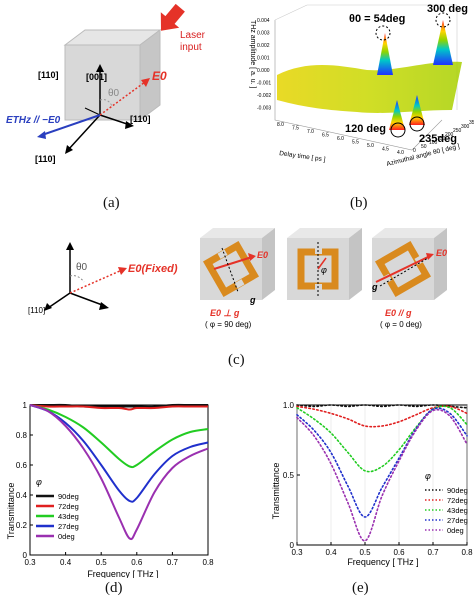 This screenshot has width=474, height=600. Describe the element at coordinates (302, 156) in the screenshot. I see `x-axis-label: Delay time [ ps ]` at that location.